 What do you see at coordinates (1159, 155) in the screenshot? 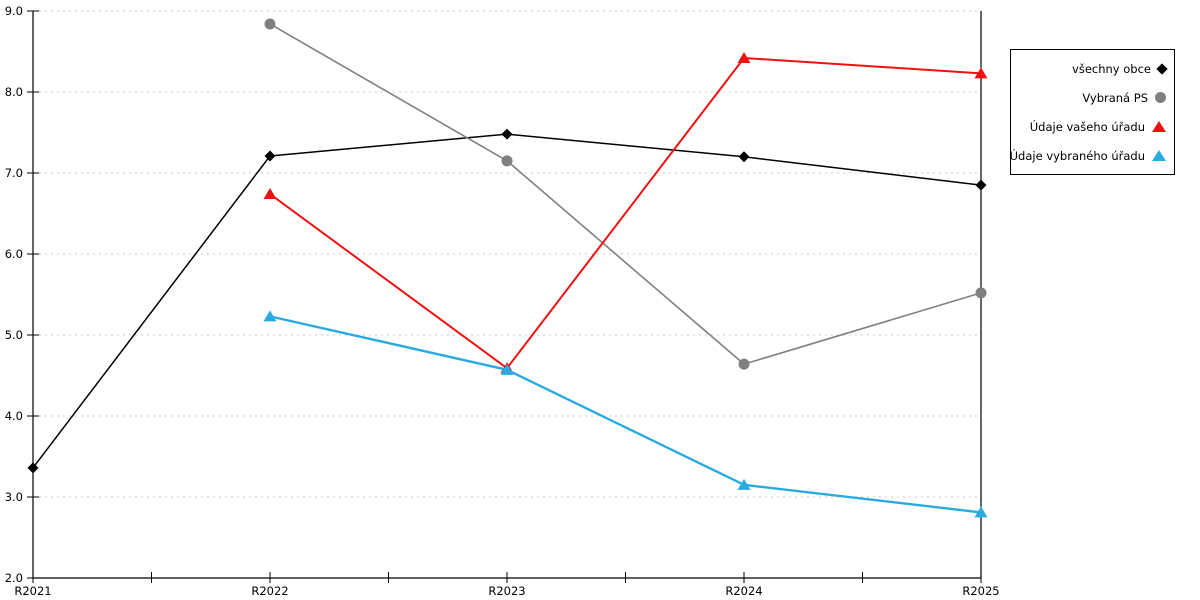
I see `blue-triangle-marker-icon` at bounding box center [1159, 155].